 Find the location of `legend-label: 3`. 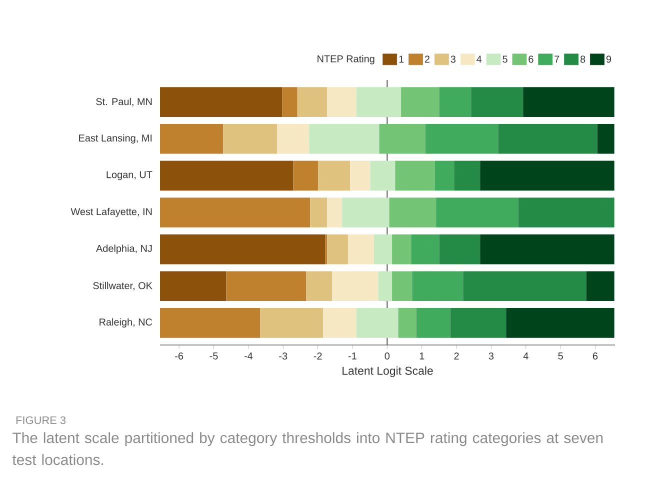

legend-label: 3 is located at coordinates (453, 59).